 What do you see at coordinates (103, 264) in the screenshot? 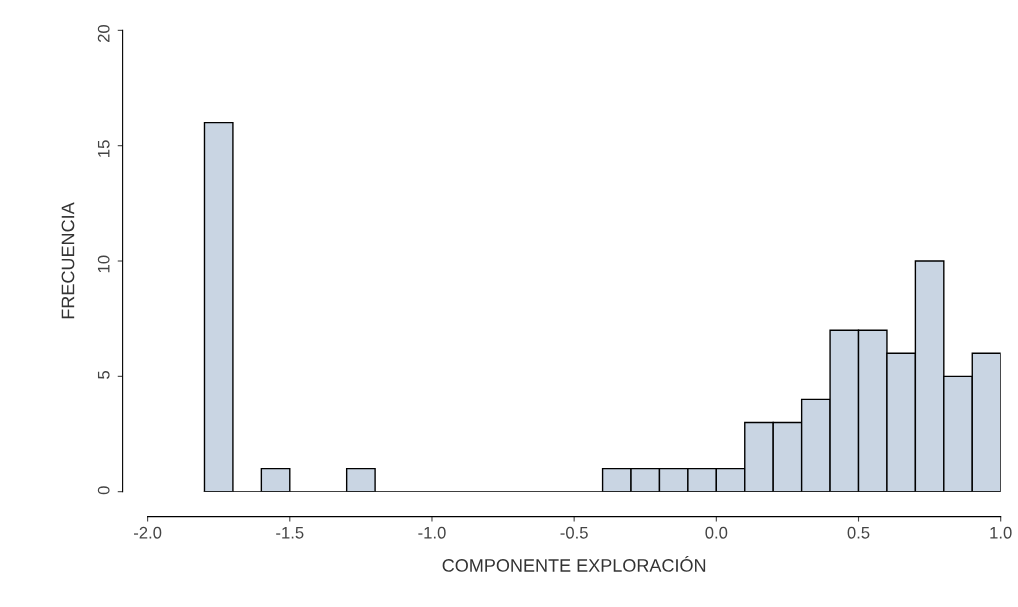
I see `y-tick-label: 10` at bounding box center [103, 264].